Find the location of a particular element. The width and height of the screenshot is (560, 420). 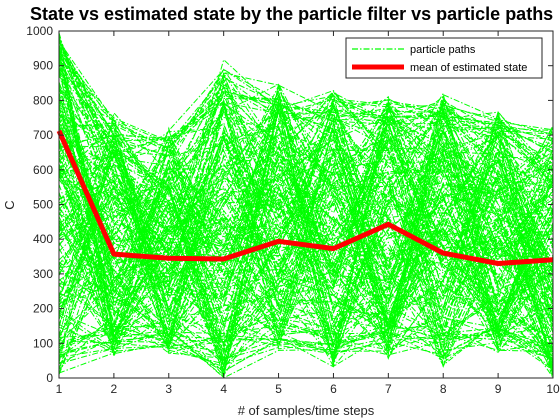

x-tick-label: 5 is located at coordinates (278, 389).